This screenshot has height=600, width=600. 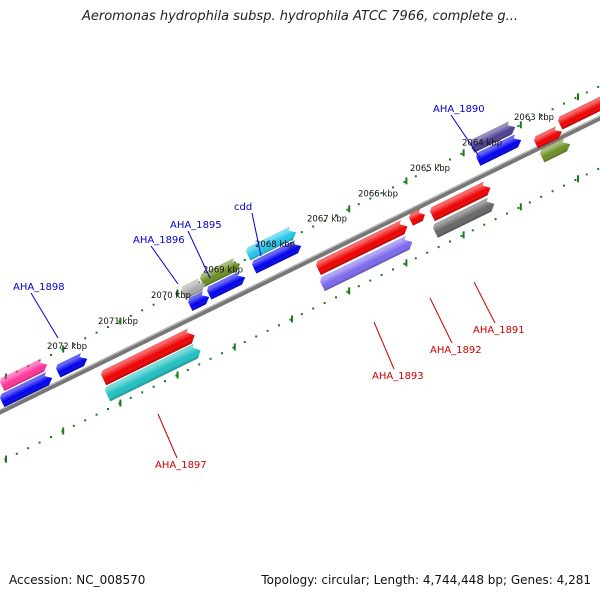 I want to click on scale-tick-label: 2064 kbp, so click(x=482, y=144).